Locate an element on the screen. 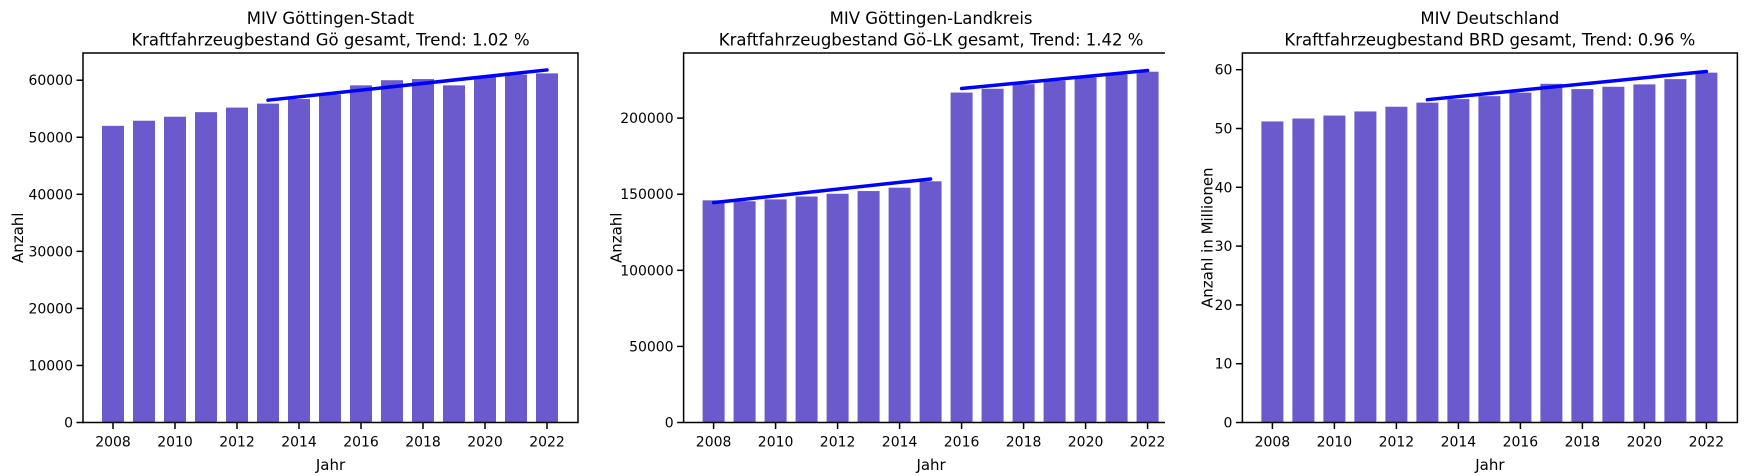  x-tick-label-2018: 2018 is located at coordinates (1583, 442).